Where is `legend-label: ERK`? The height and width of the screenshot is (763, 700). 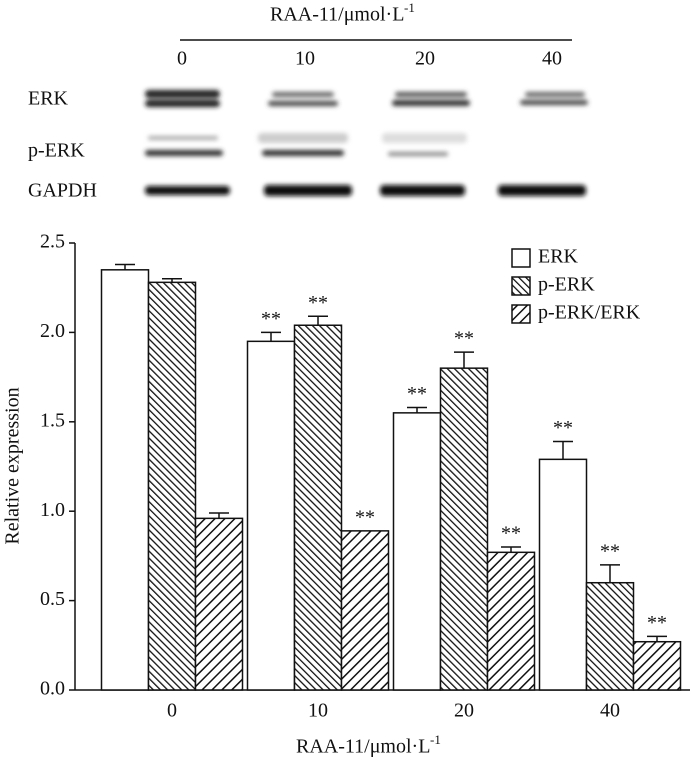 legend-label: ERK is located at coordinates (558, 257).